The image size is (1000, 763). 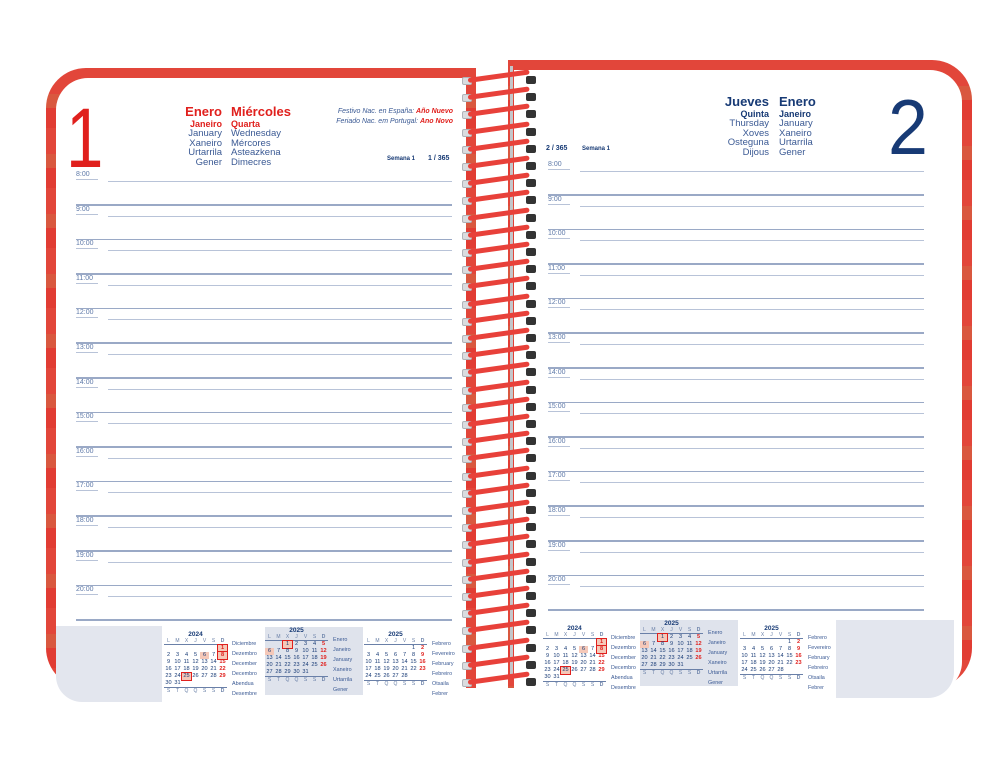 What do you see at coordinates (736, 593) in the screenshot?
I see `hour-row: 20:00` at bounding box center [736, 593].